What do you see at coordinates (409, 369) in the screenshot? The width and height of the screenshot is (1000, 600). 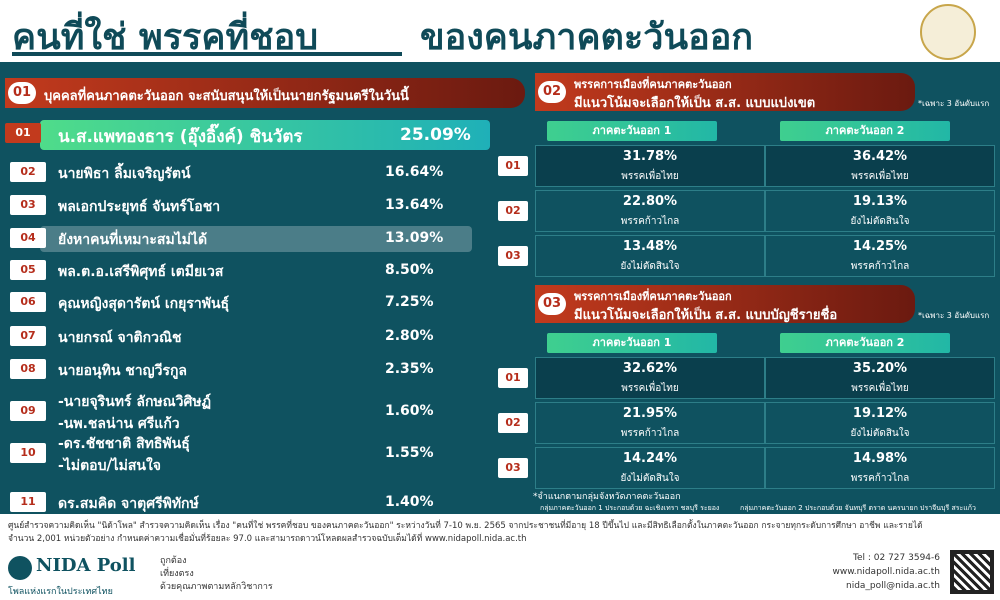 I see `percent: 2.35%` at bounding box center [409, 369].